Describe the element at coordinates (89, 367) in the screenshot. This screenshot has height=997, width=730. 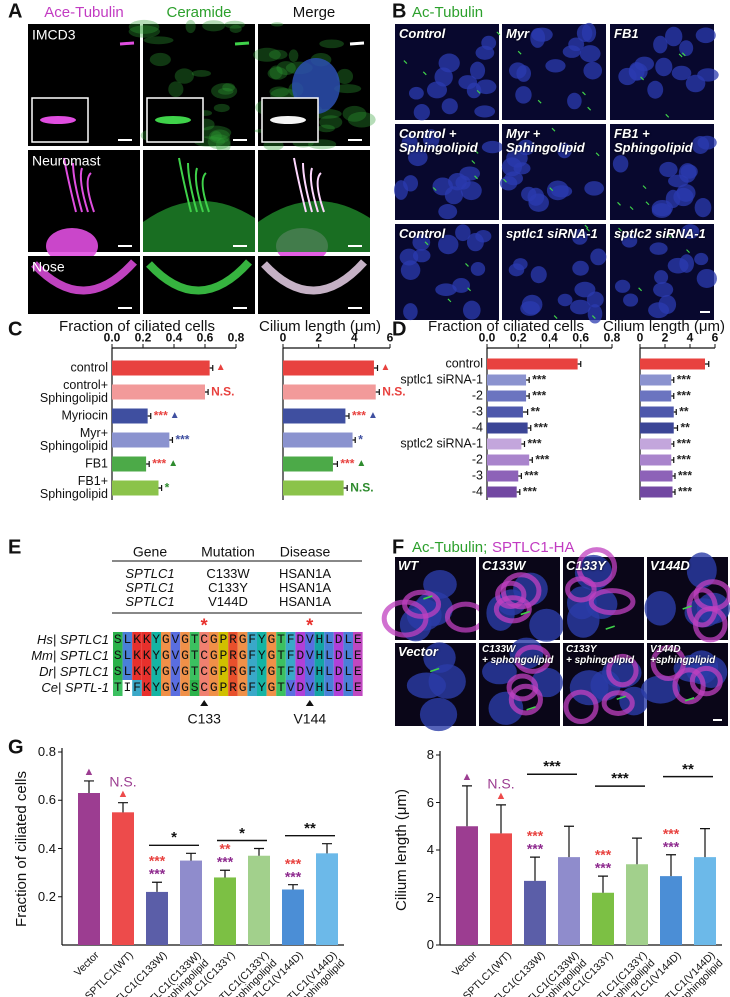
I see `category-label: control` at that location.